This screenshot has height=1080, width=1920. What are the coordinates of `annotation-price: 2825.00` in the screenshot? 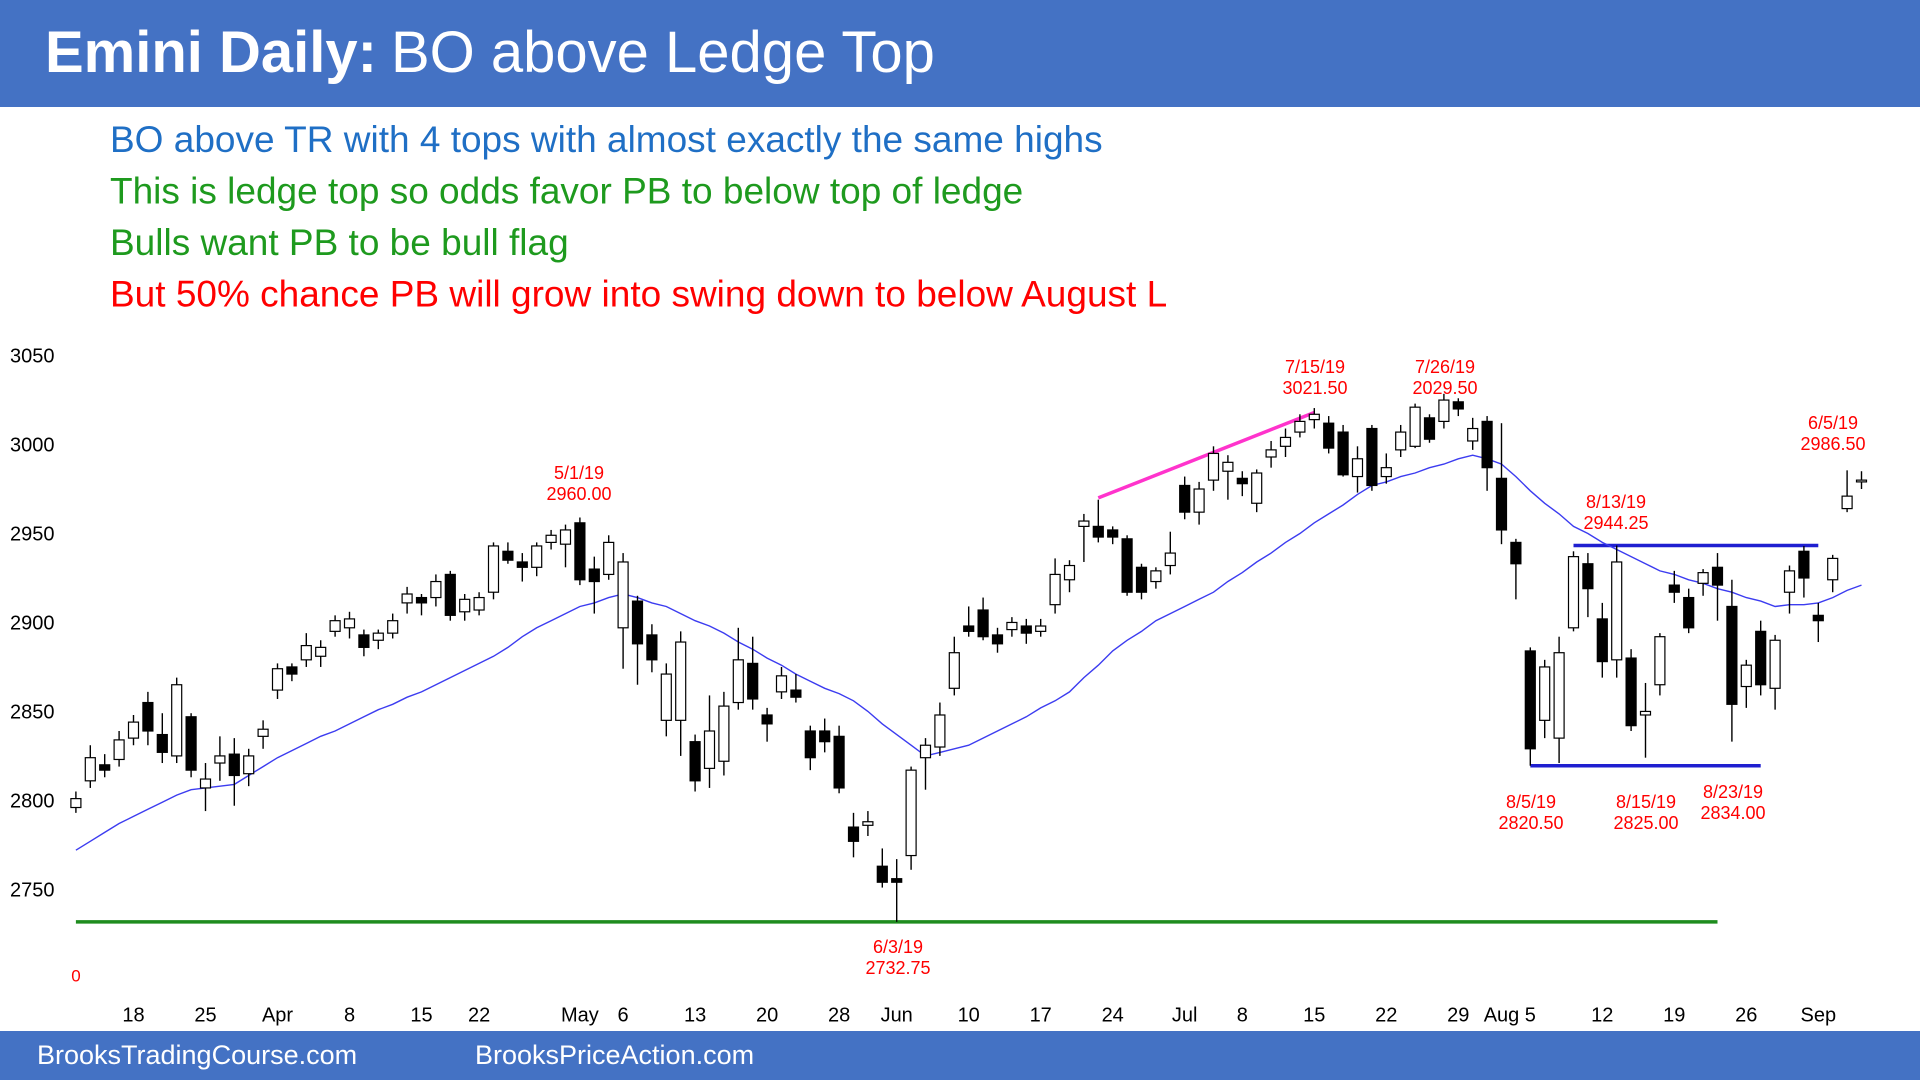 It's located at (1645, 823).